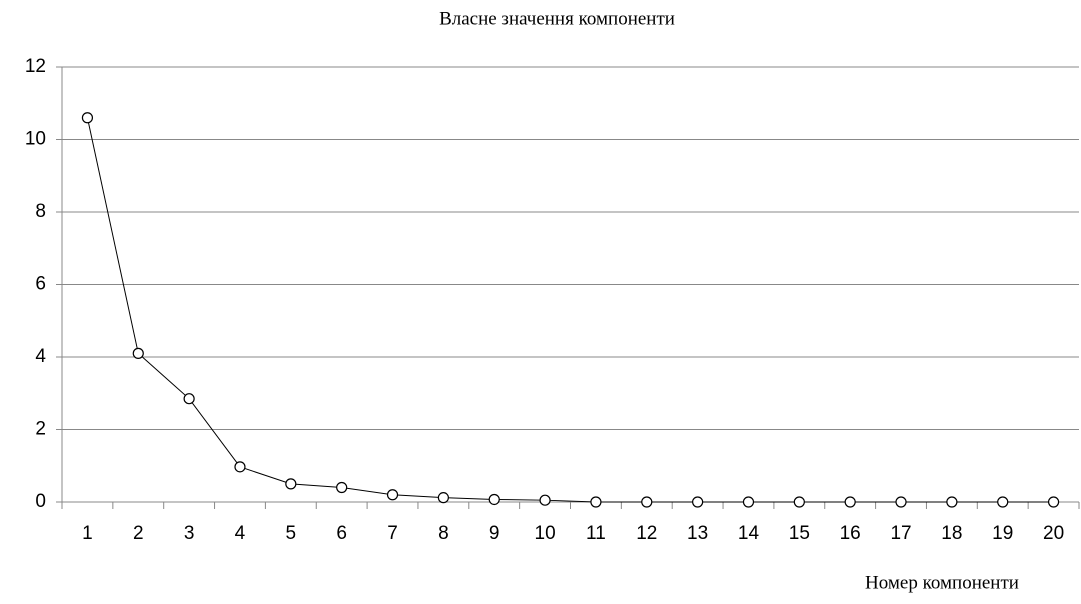  Describe the element at coordinates (35, 139) in the screenshot. I see `y-tick-label: 10` at that location.